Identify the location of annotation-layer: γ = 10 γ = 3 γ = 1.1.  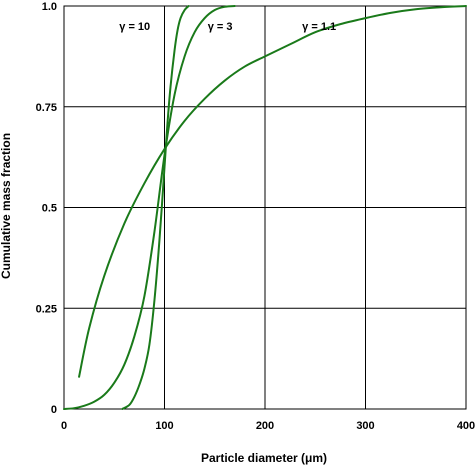
(227, 27).